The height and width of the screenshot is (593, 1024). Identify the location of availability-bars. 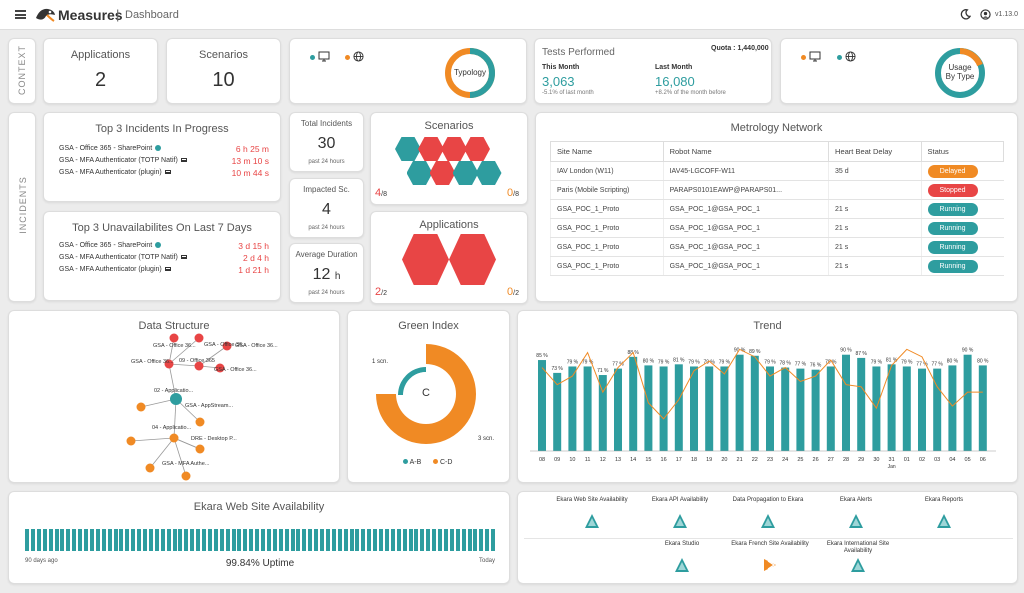
(260, 540).